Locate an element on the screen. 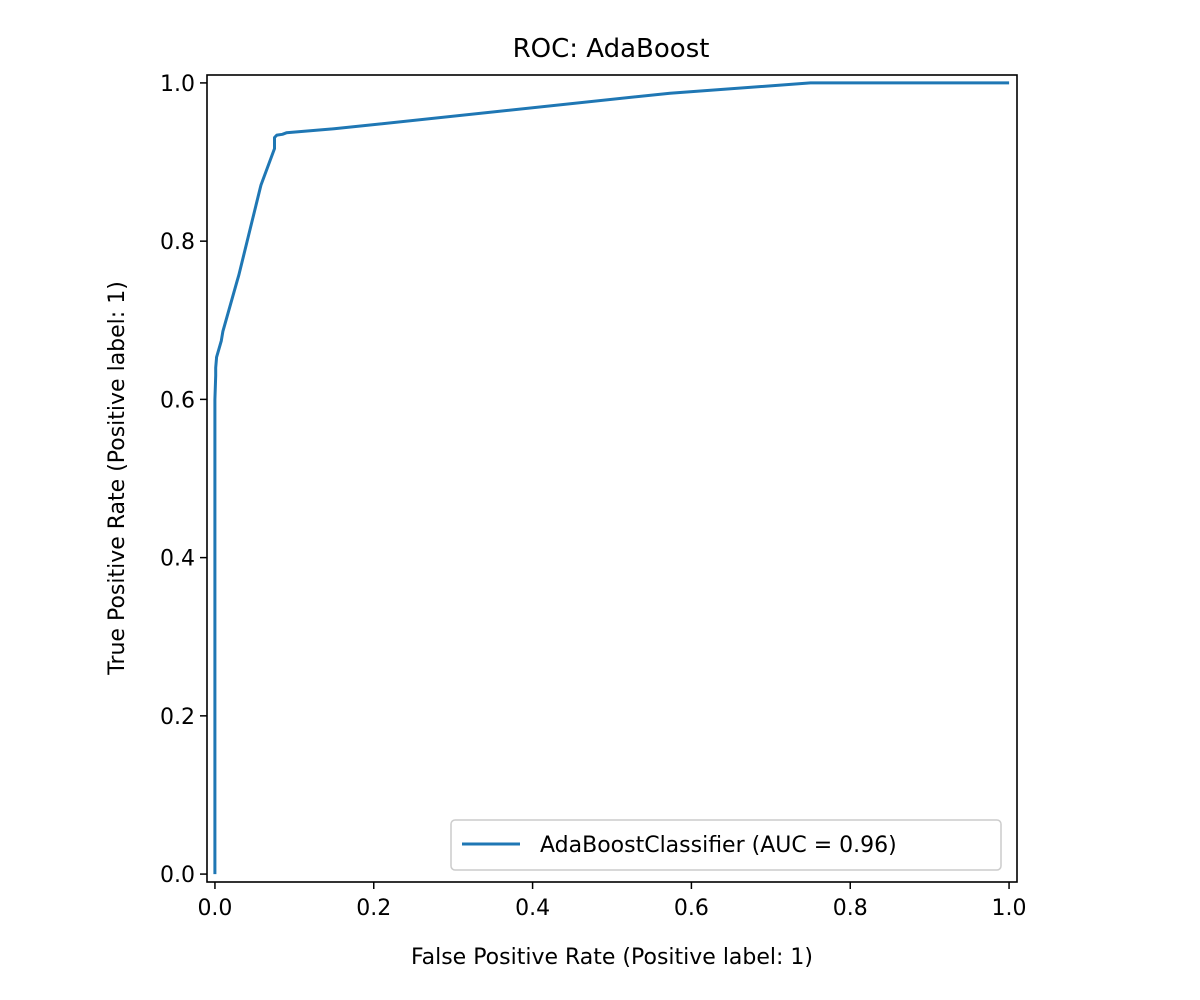 This screenshot has width=1200, height=1000. x-tick-label: 0.4 is located at coordinates (532, 908).